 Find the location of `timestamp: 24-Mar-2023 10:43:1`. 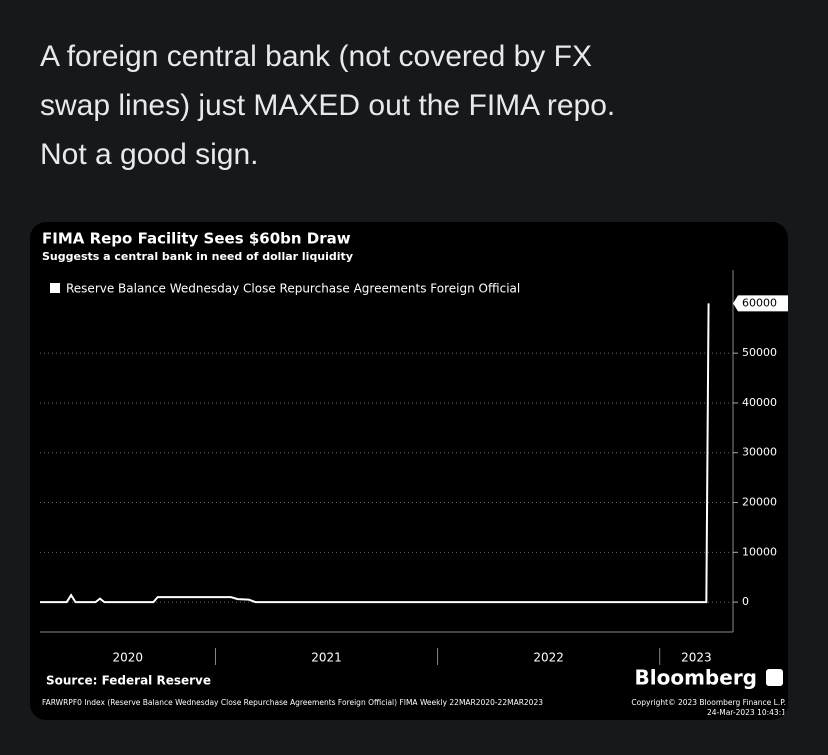

timestamp: 24-Mar-2023 10:43:1 is located at coordinates (746, 712).